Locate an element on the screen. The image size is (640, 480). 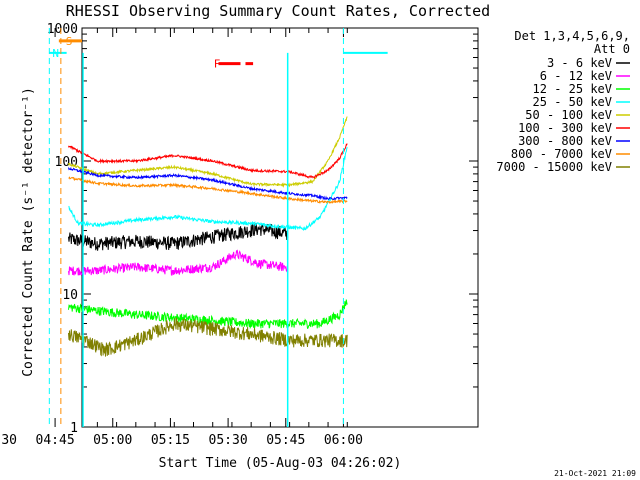
footer-date: 21-Oct-2021 21:09 is located at coordinates (595, 473).